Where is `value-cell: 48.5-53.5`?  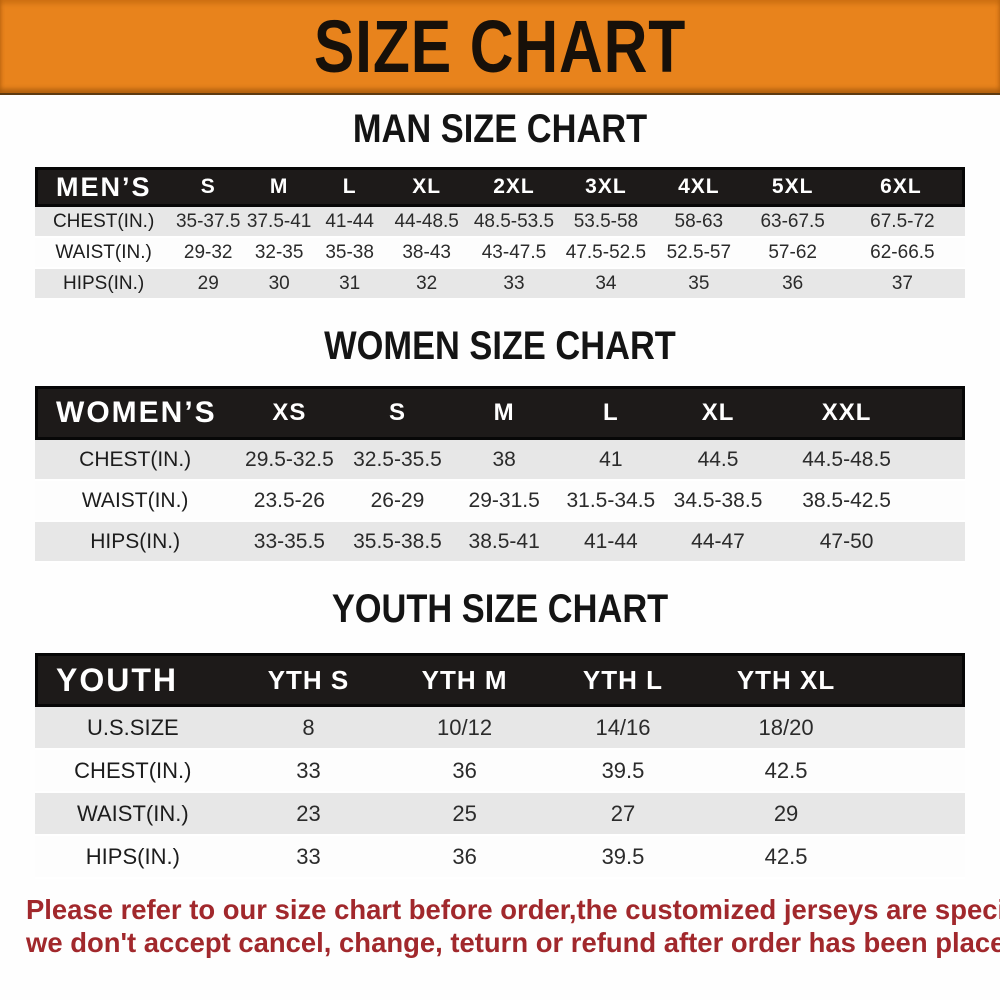 value-cell: 48.5-53.5 is located at coordinates (514, 222).